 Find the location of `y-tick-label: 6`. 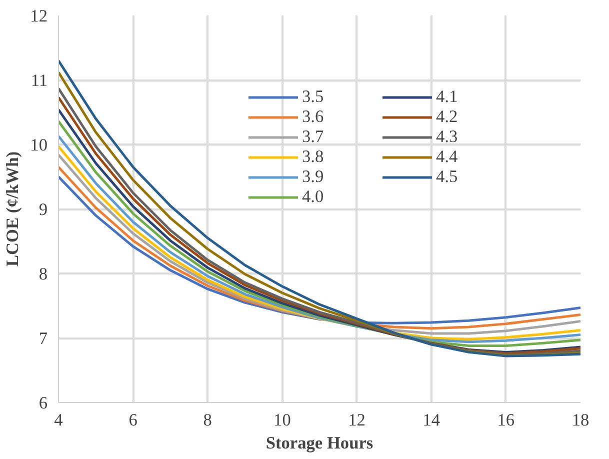

y-tick-label: 6 is located at coordinates (43, 403).